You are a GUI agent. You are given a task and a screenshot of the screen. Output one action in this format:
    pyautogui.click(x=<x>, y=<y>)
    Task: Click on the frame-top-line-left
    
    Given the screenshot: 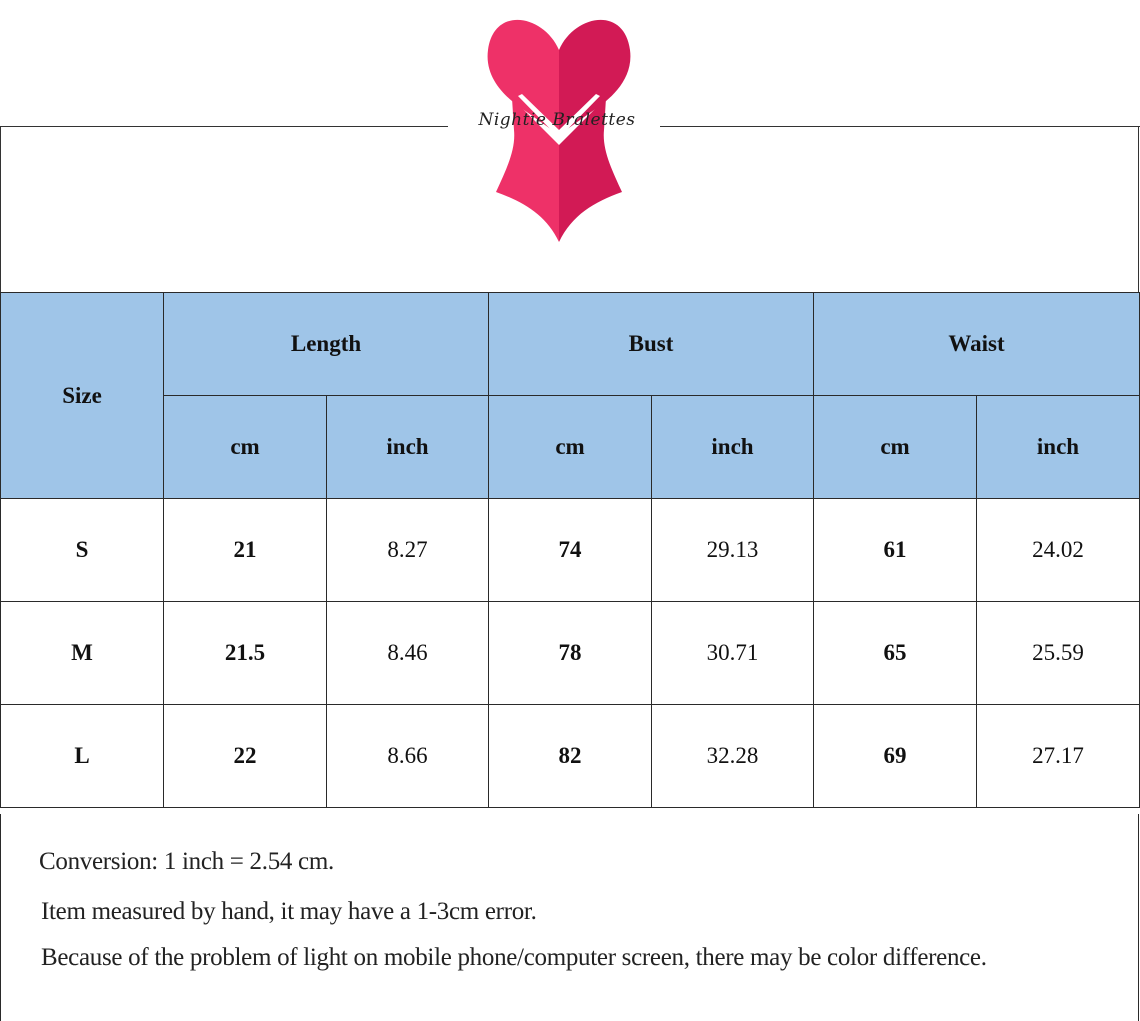 What is the action you would take?
    pyautogui.click(x=224, y=126)
    